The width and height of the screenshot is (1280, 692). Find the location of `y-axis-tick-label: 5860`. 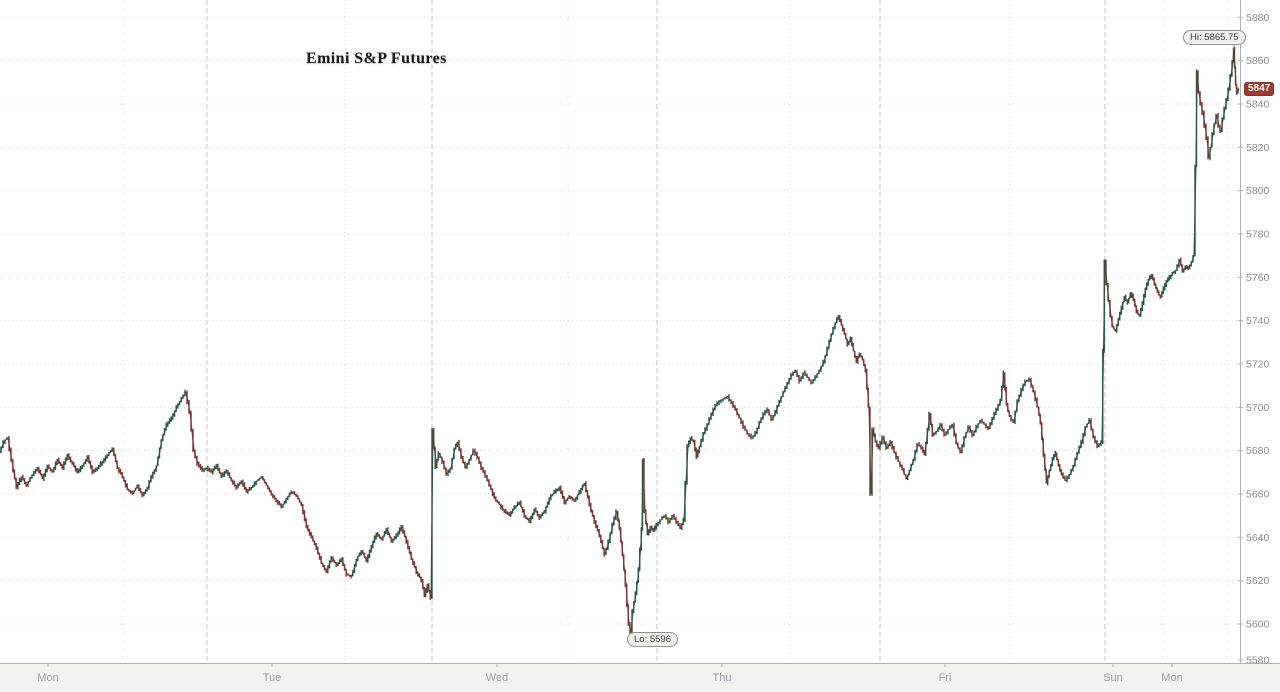

y-axis-tick-label: 5860 is located at coordinates (1258, 61).